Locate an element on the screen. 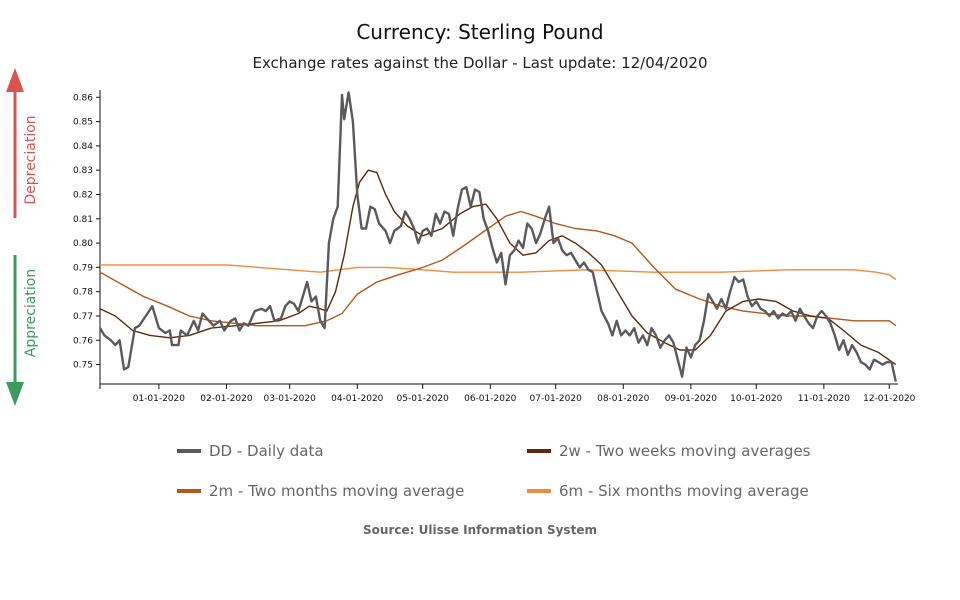 The image size is (960, 600). depreciation-label: Depreciation is located at coordinates (31, 159).